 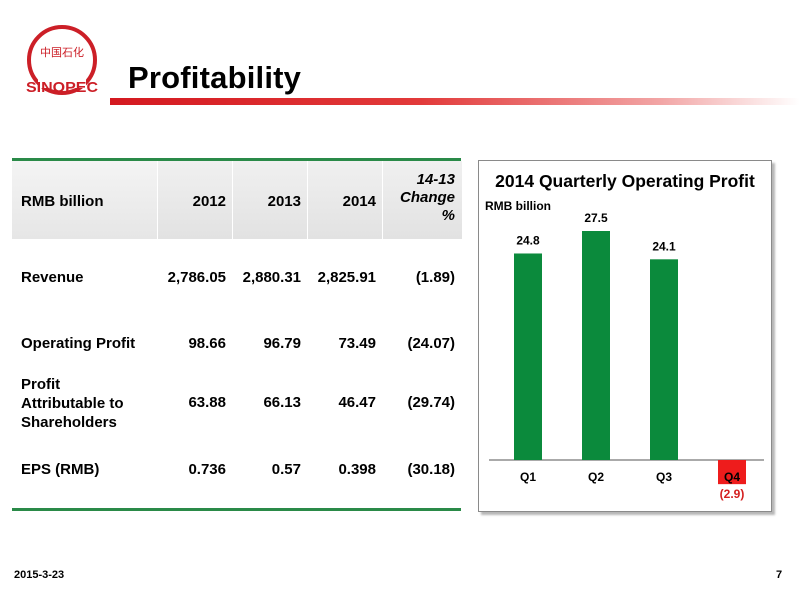 I want to click on header-change: 14-13 Change %, so click(x=418, y=198).